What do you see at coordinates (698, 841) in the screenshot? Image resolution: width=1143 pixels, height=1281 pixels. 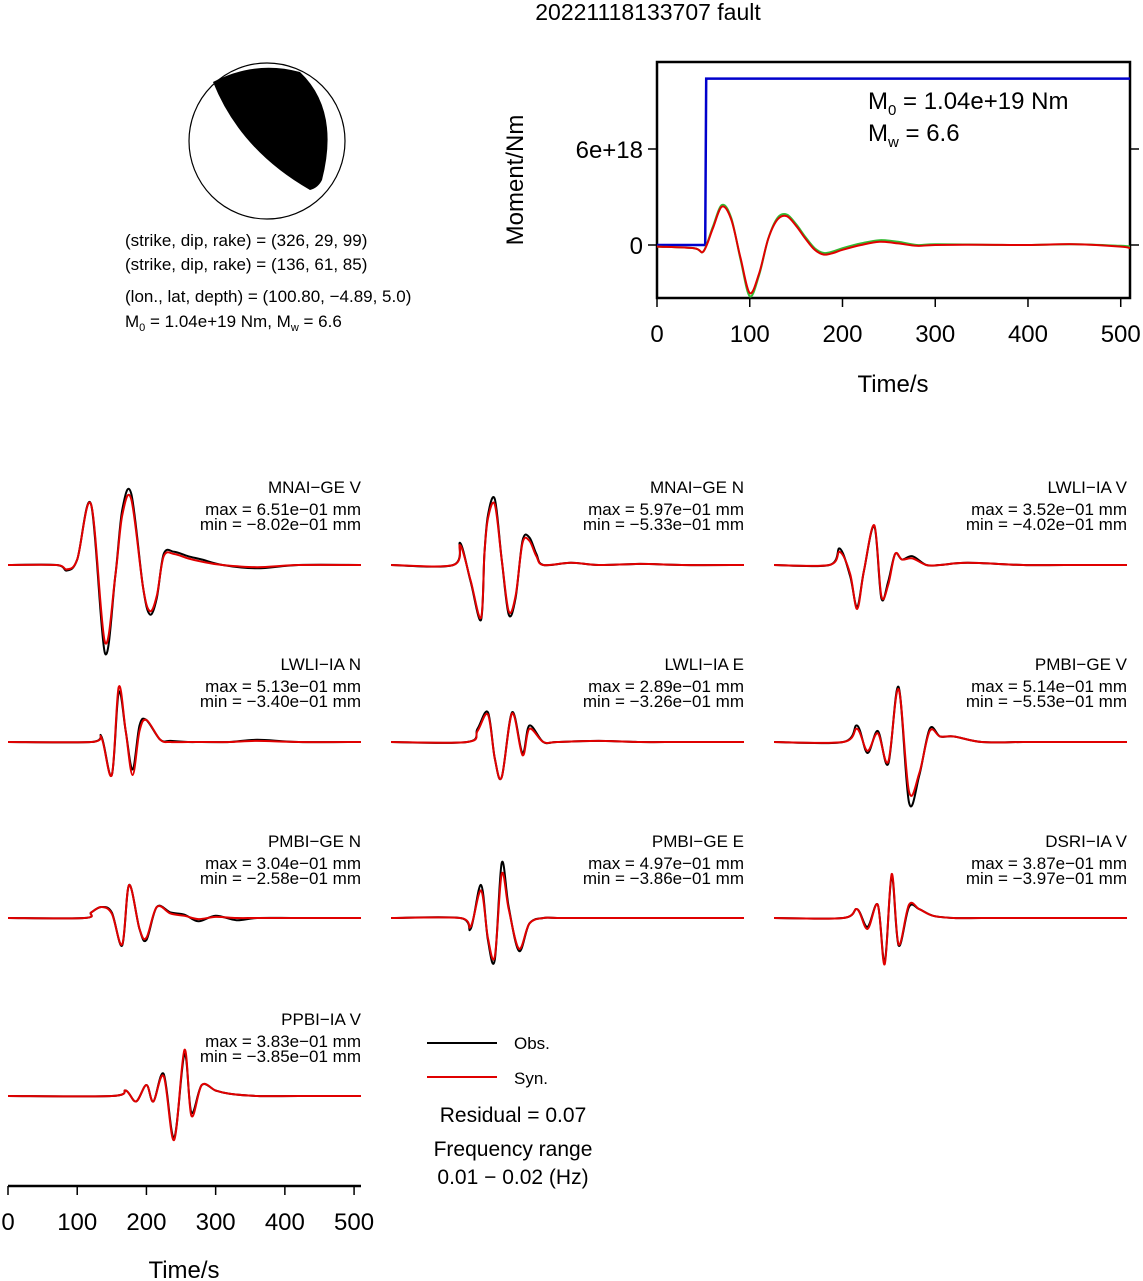 I see `station-label: PMBI−GE E` at bounding box center [698, 841].